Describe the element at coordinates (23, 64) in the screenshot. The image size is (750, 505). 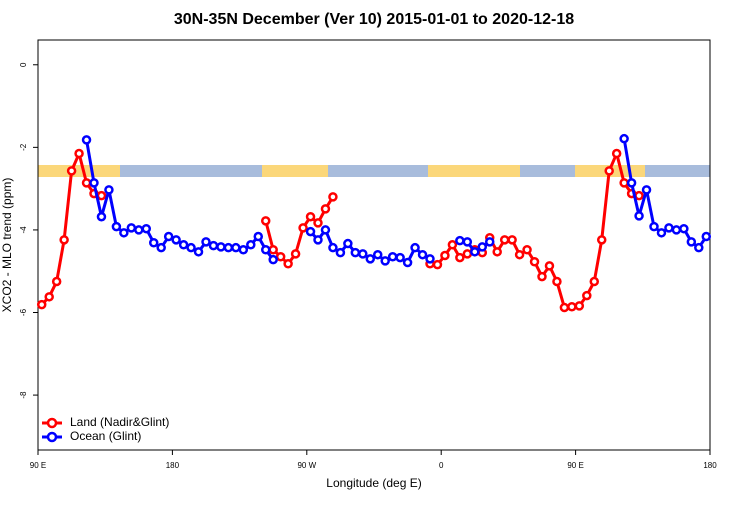
I see `y-tick-label: 0` at that location.